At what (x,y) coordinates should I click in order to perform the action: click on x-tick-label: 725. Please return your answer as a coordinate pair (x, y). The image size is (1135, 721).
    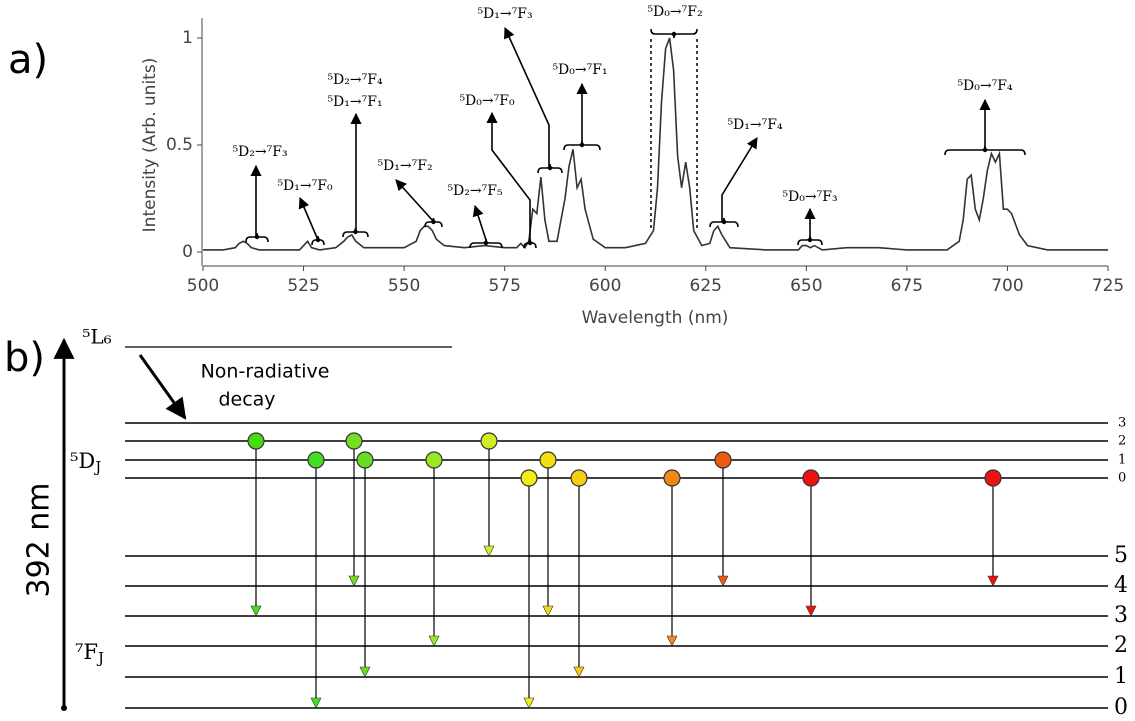
    Looking at the image, I should click on (1108, 286).